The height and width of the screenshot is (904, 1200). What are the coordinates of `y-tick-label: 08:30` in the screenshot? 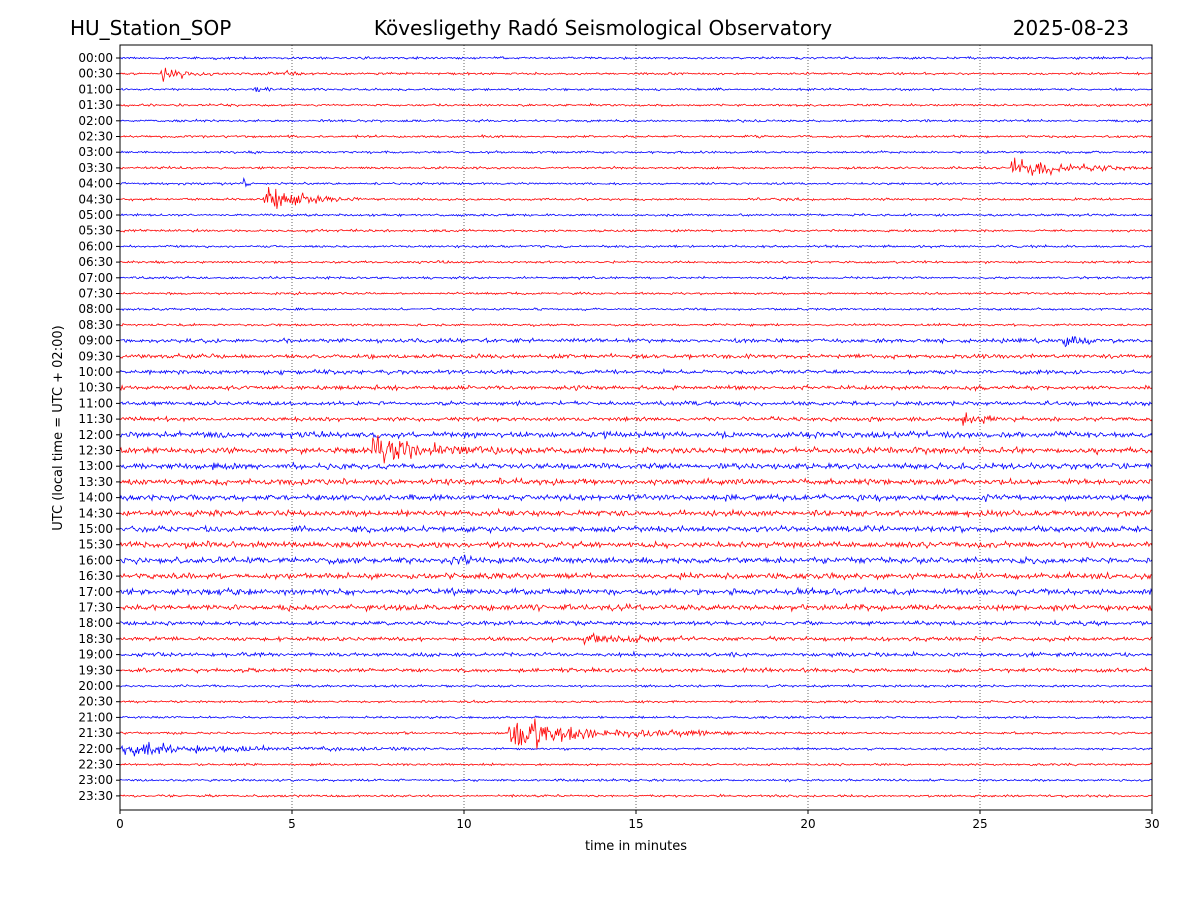 It's located at (95, 325).